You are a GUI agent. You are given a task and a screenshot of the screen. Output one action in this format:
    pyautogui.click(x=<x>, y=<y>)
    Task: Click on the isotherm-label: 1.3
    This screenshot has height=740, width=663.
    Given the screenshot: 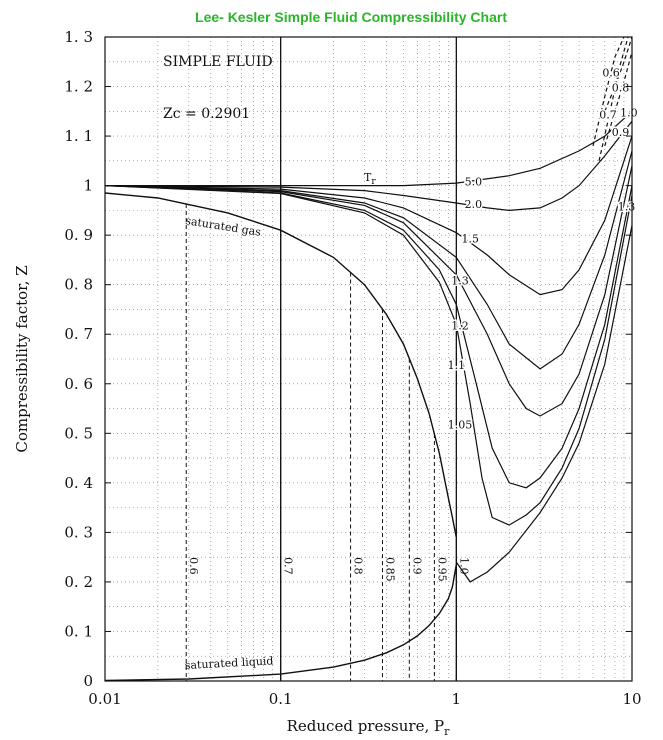 What is the action you would take?
    pyautogui.click(x=460, y=281)
    